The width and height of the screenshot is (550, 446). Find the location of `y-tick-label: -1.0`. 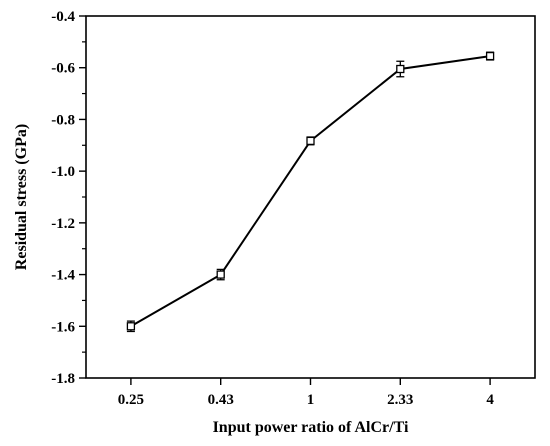

y-tick-label: -1.0 is located at coordinates (63, 172).